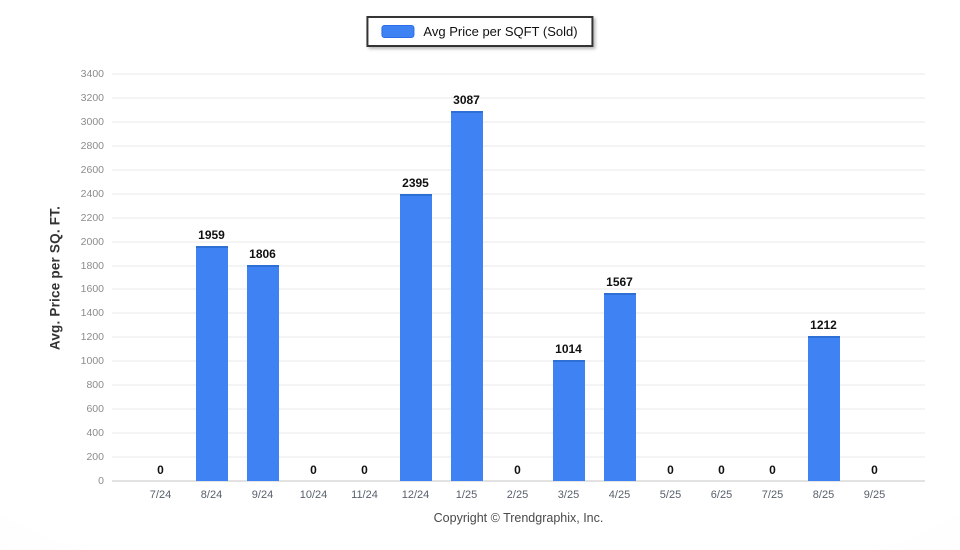  I want to click on x-tick-label: 9/24, so click(262, 495).